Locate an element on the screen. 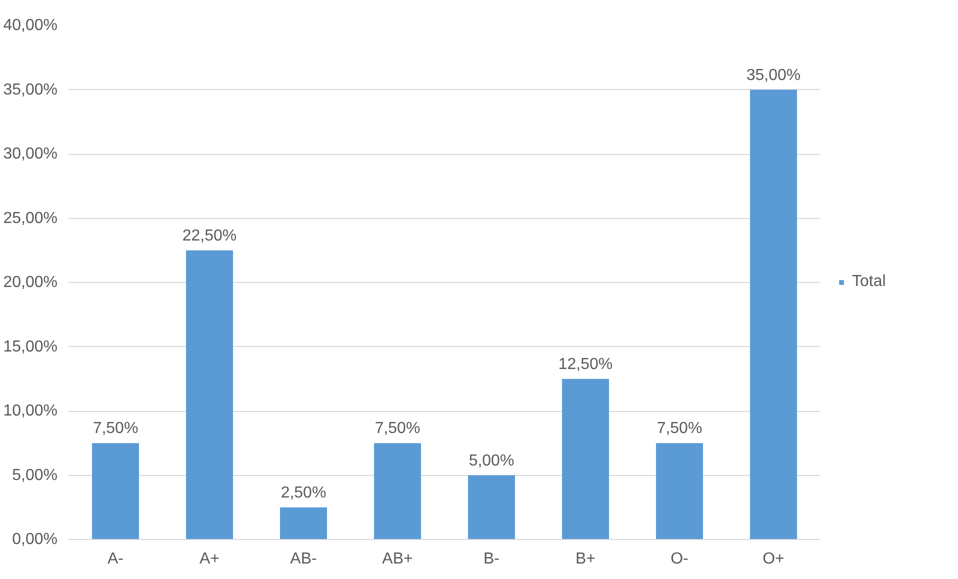 Image resolution: width=958 pixels, height=579 pixels. x-tick-label: B+ is located at coordinates (585, 559).